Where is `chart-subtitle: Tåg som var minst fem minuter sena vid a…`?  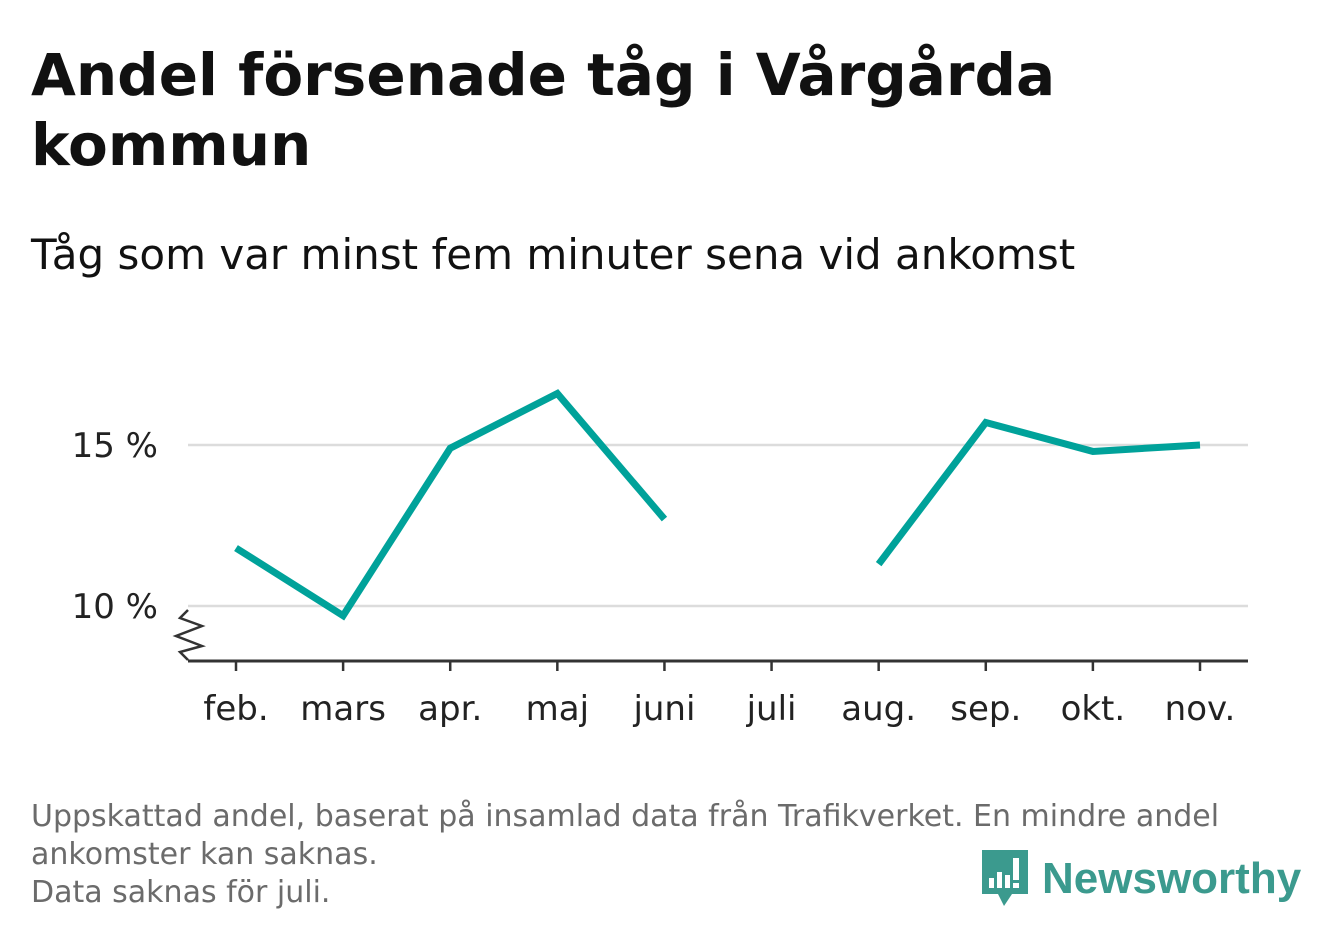
chart-subtitle: Tåg som var minst fem minuter sena vid a… is located at coordinates (553, 254).